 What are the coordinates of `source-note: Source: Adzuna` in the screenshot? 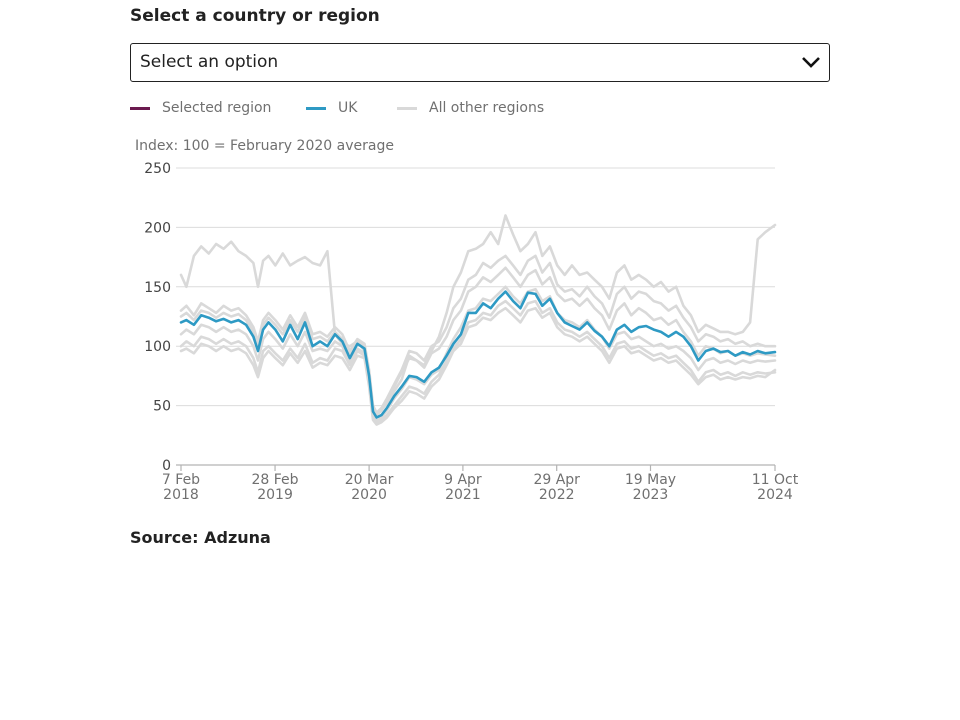 It's located at (200, 537).